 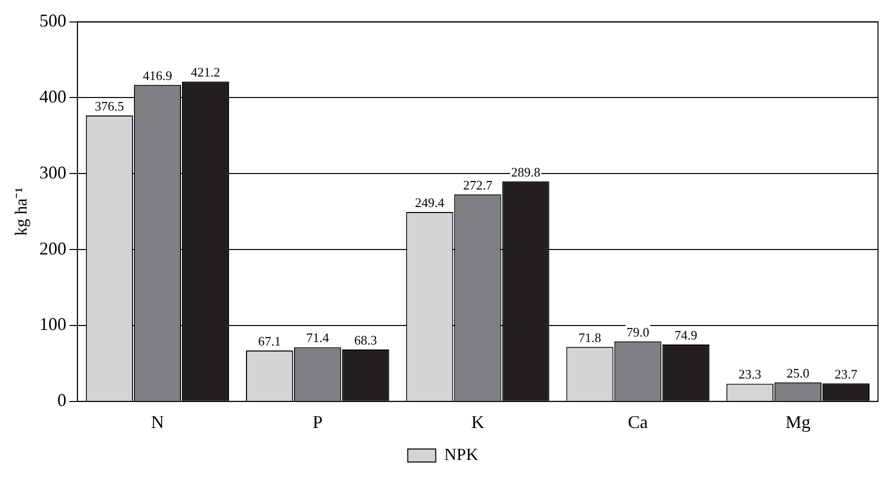 I want to click on data-label: 79.0, so click(x=638, y=332).